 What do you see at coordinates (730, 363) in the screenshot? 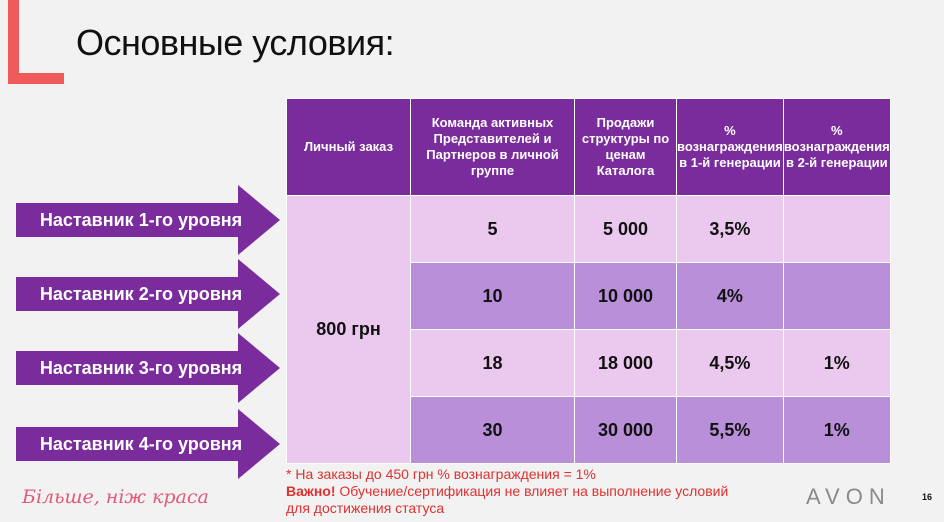
I see `gen1-value: 4,5%` at bounding box center [730, 363].